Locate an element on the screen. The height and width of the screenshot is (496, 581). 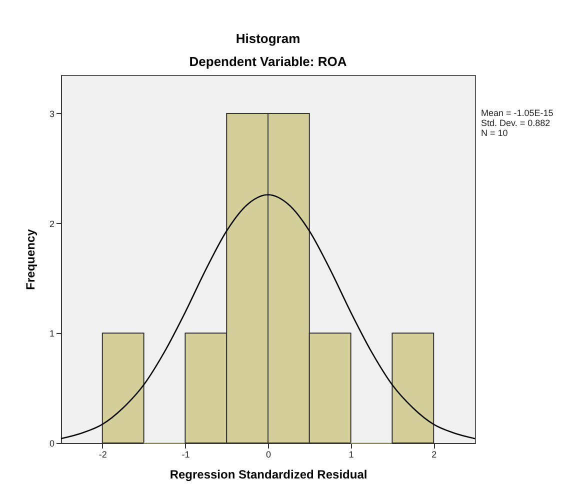
text: Mean = -1.05E-15 is located at coordinates (517, 113).